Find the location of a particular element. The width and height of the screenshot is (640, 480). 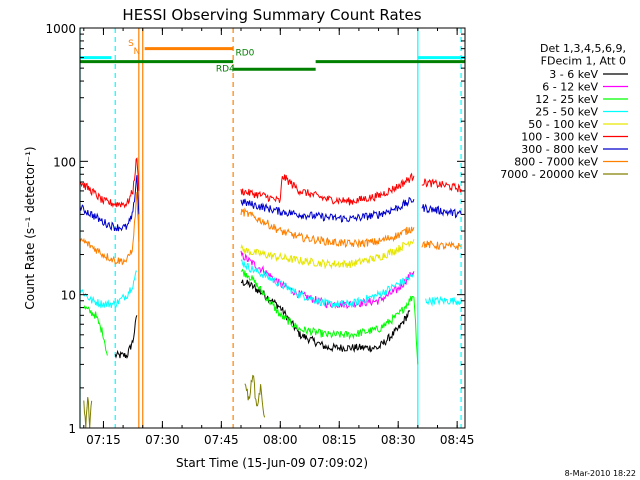

legend-label-8: 7000 - 20000 keV is located at coordinates (549, 174).